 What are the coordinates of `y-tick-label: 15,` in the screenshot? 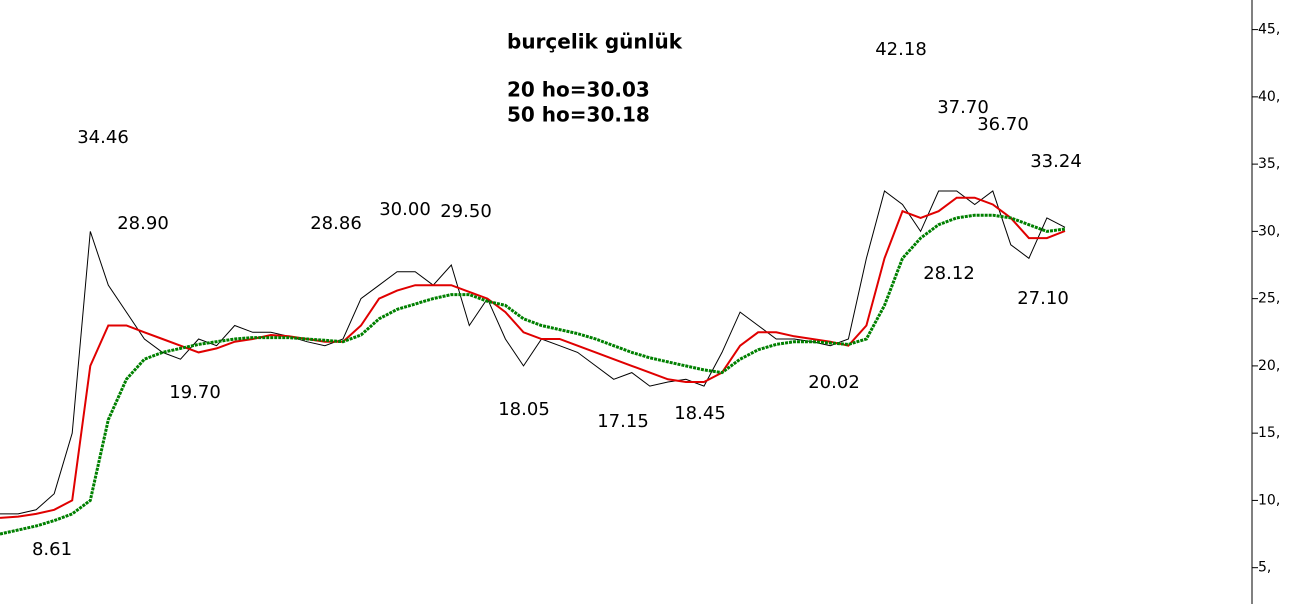 It's located at (1269, 433).